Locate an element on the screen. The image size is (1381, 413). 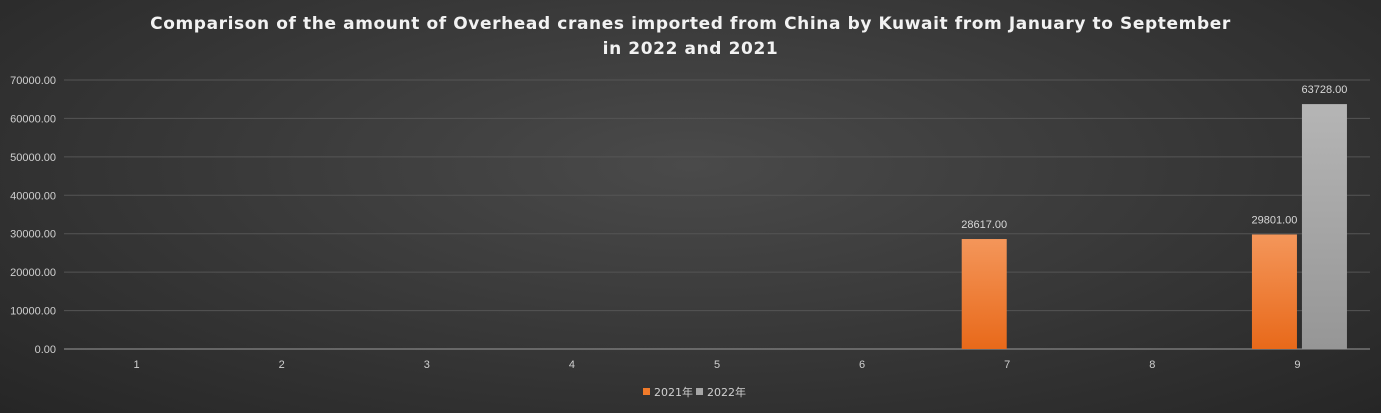
chart-title-line2: in 2022 and 2021 is located at coordinates (690, 49).